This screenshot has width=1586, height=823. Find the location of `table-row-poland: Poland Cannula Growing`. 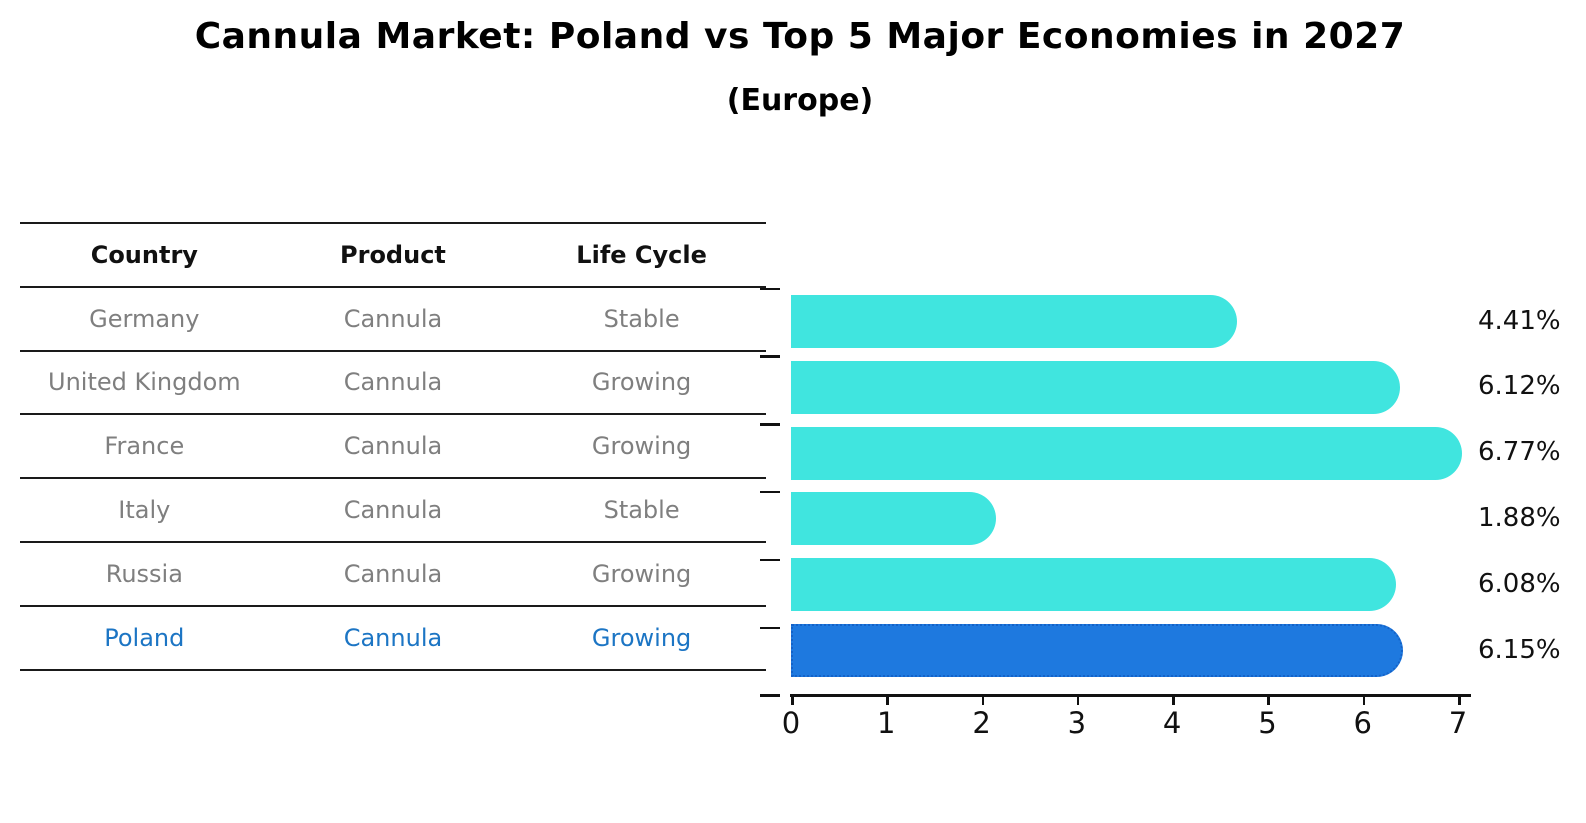

table-row-poland: Poland Cannula Growing is located at coordinates (393, 639).